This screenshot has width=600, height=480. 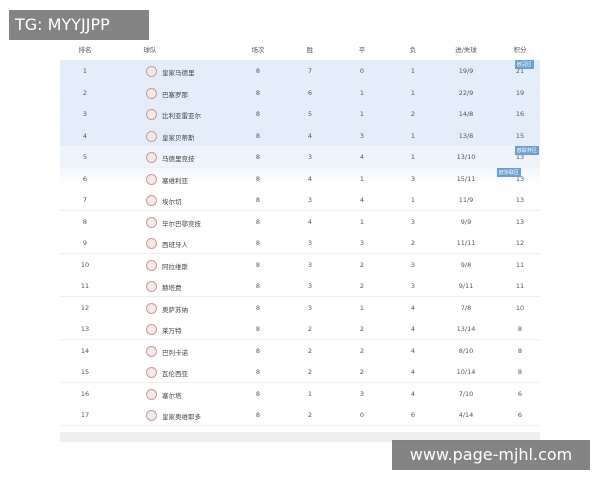 I want to click on team-name: 比利亚雷亚尔, so click(x=181, y=116).